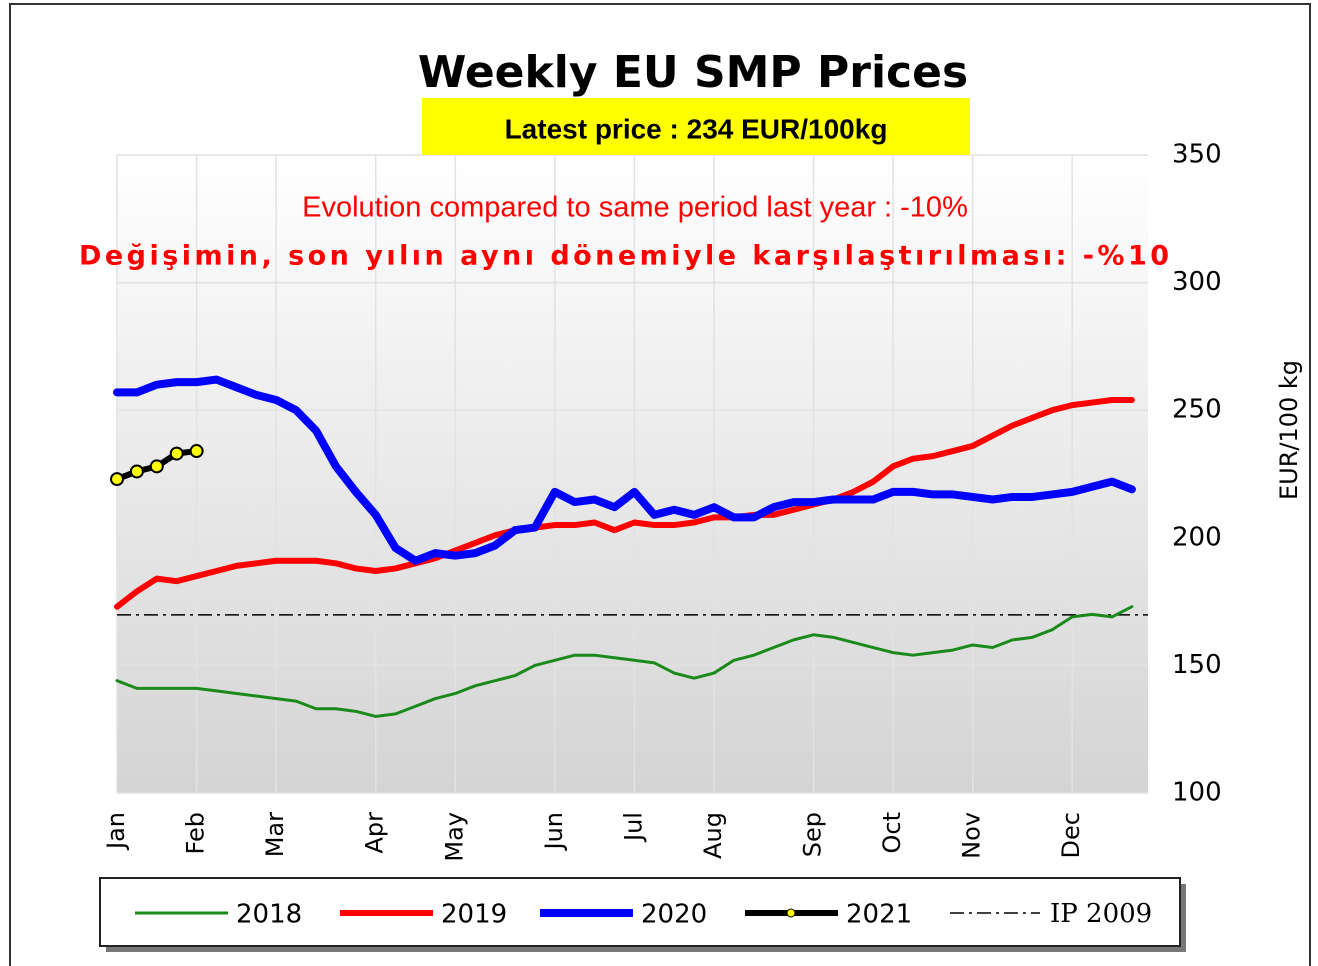 This screenshot has height=966, width=1318. I want to click on x-tick-label: Mar, so click(275, 834).